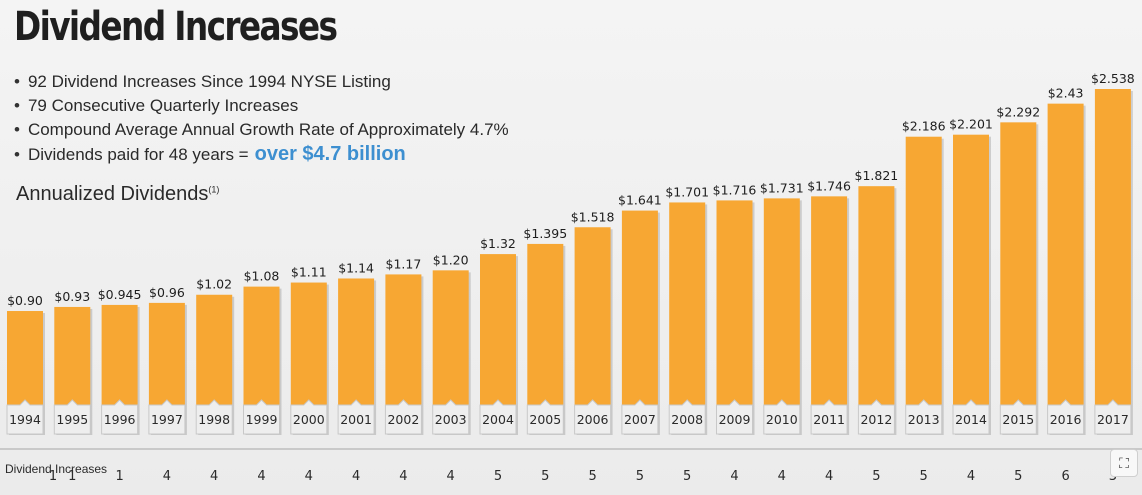  Describe the element at coordinates (72, 419) in the screenshot. I see `year-label: 1995` at that location.